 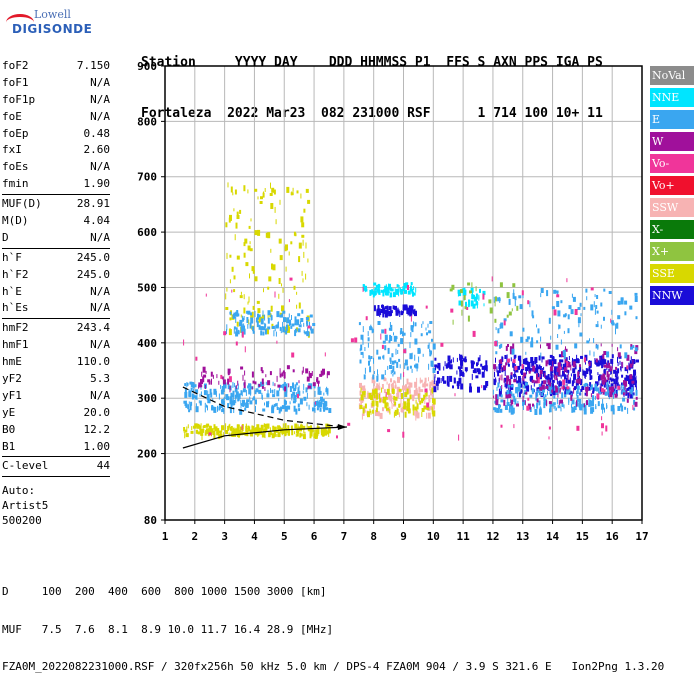 I want to click on param-row: h`F2 245.0, so click(x=56, y=275).